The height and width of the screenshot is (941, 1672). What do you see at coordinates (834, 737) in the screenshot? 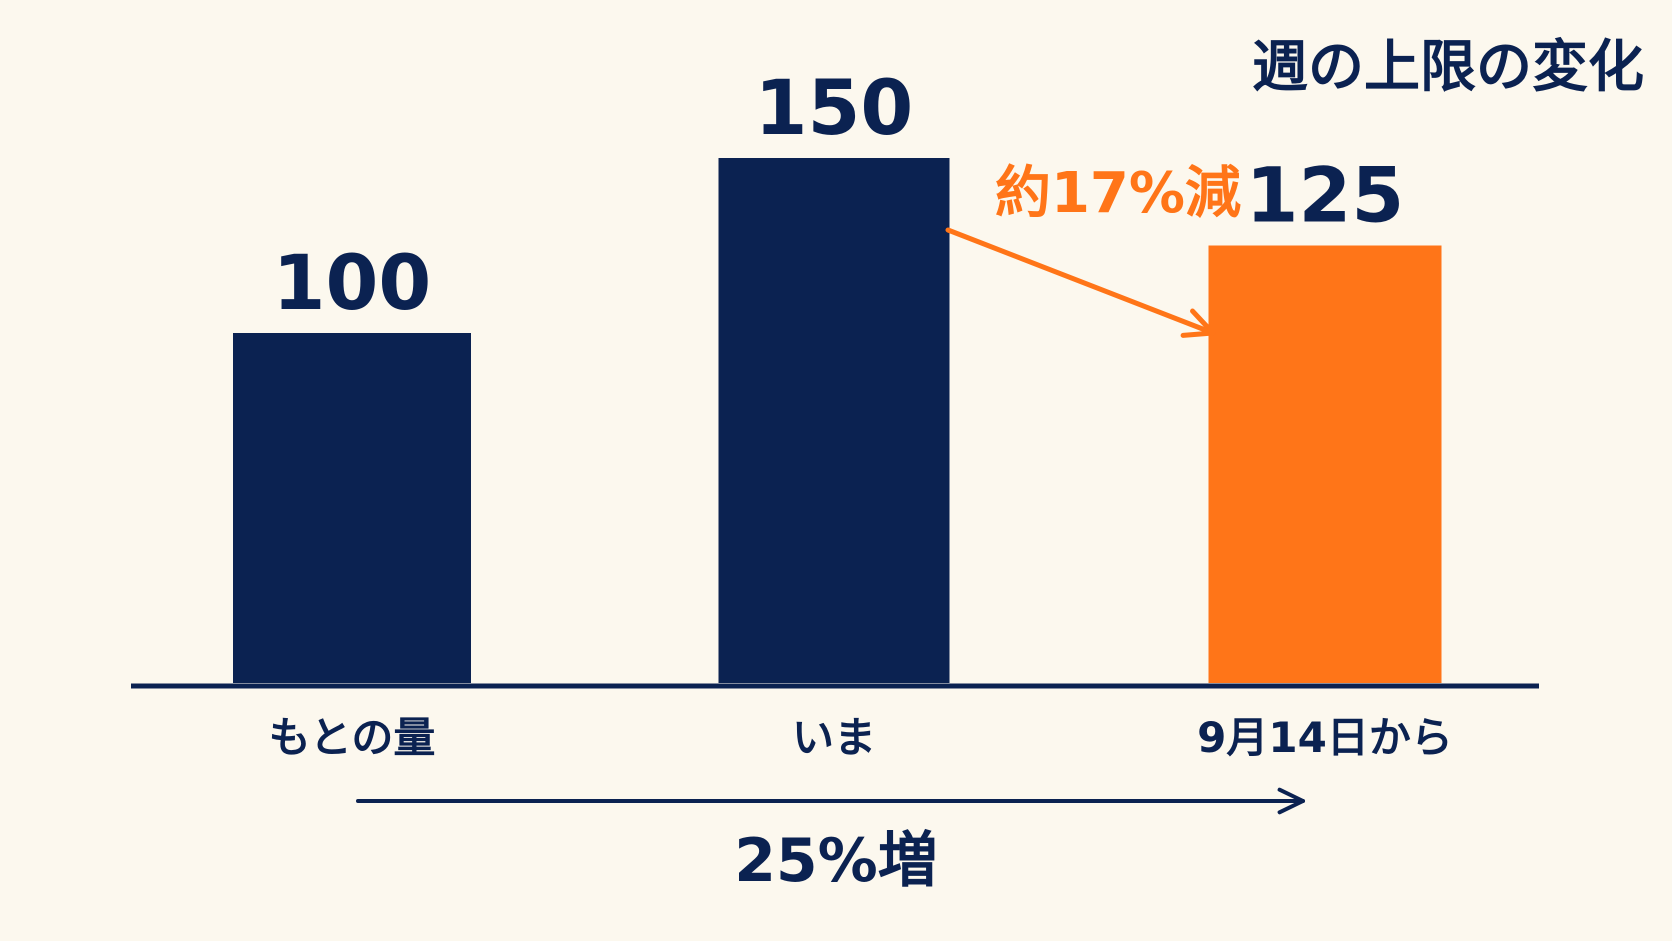
I see `category-label-2: いま` at bounding box center [834, 737].